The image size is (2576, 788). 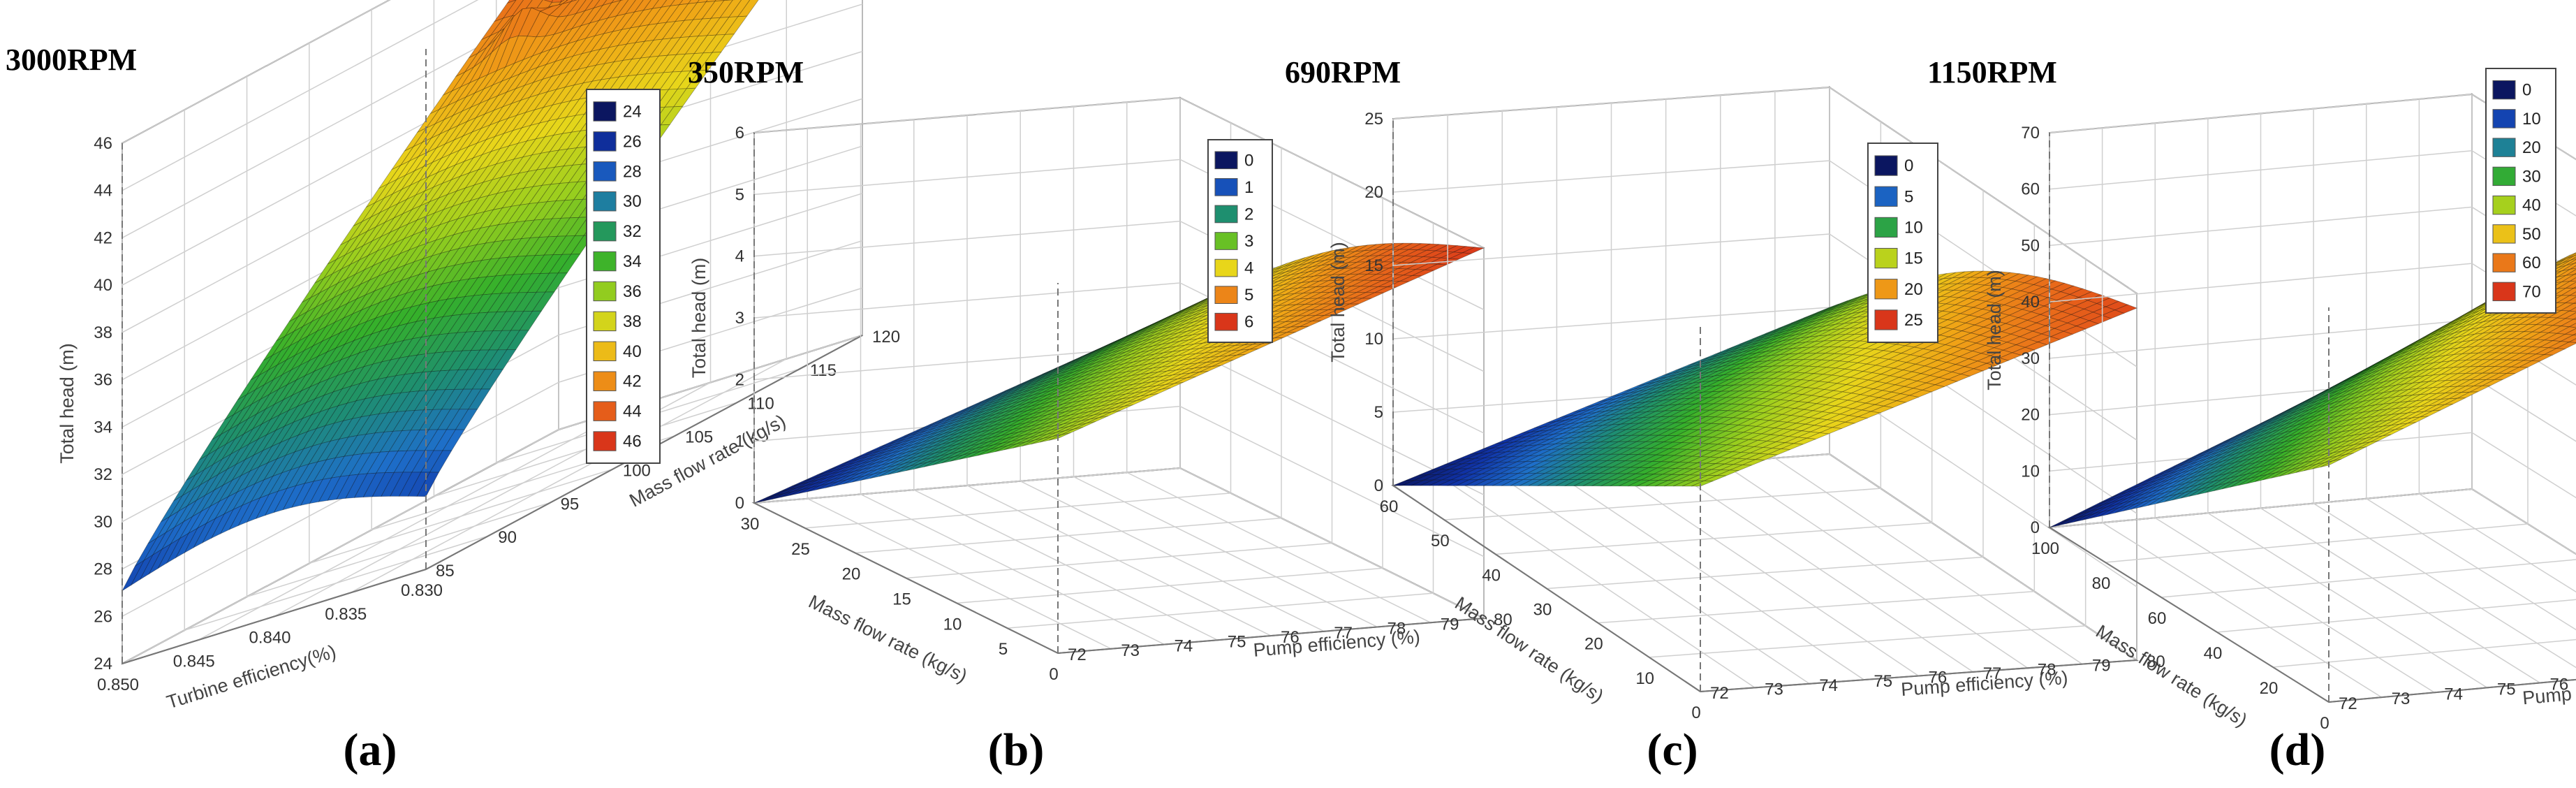 I want to click on x-tick-label: 25, so click(x=800, y=549).